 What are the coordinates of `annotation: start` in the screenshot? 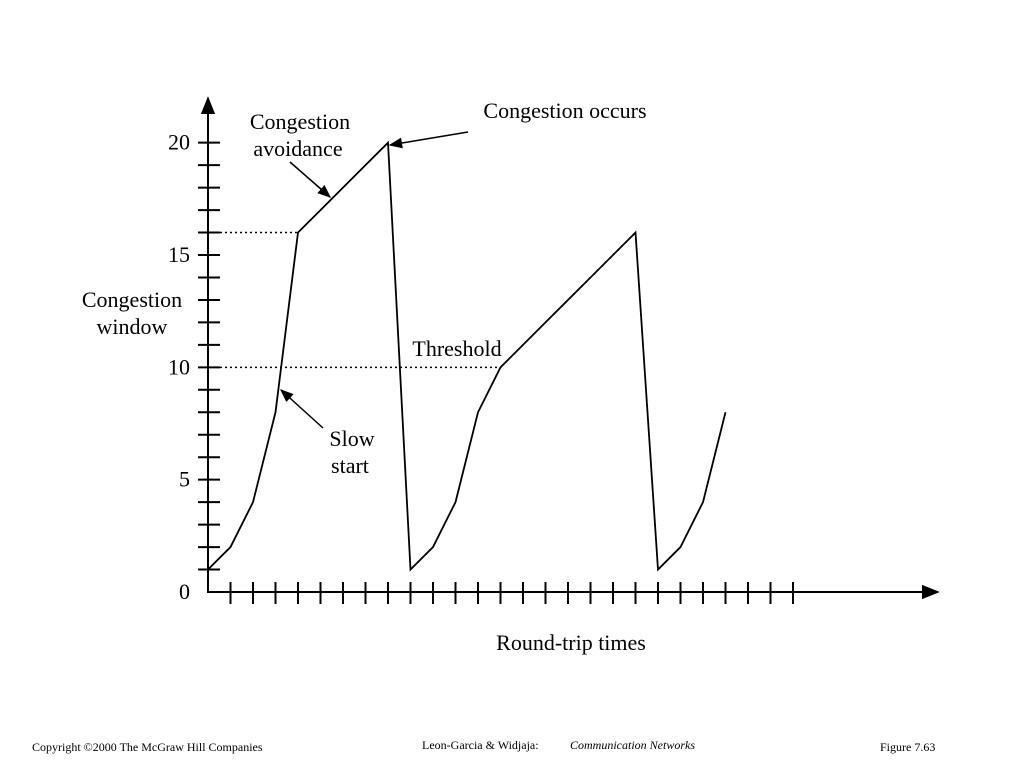 It's located at (350, 465).